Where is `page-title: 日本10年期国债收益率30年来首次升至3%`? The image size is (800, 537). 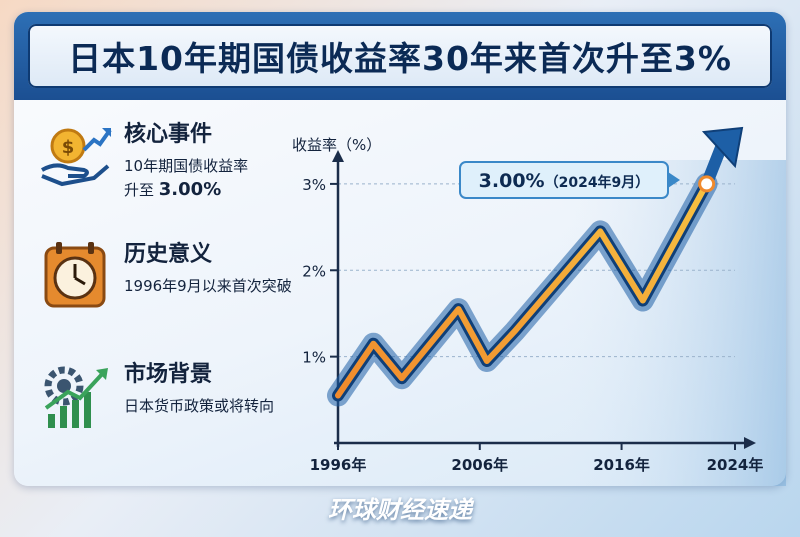 page-title: 日本10年期国债收益率30年来首次升至3% is located at coordinates (400, 58).